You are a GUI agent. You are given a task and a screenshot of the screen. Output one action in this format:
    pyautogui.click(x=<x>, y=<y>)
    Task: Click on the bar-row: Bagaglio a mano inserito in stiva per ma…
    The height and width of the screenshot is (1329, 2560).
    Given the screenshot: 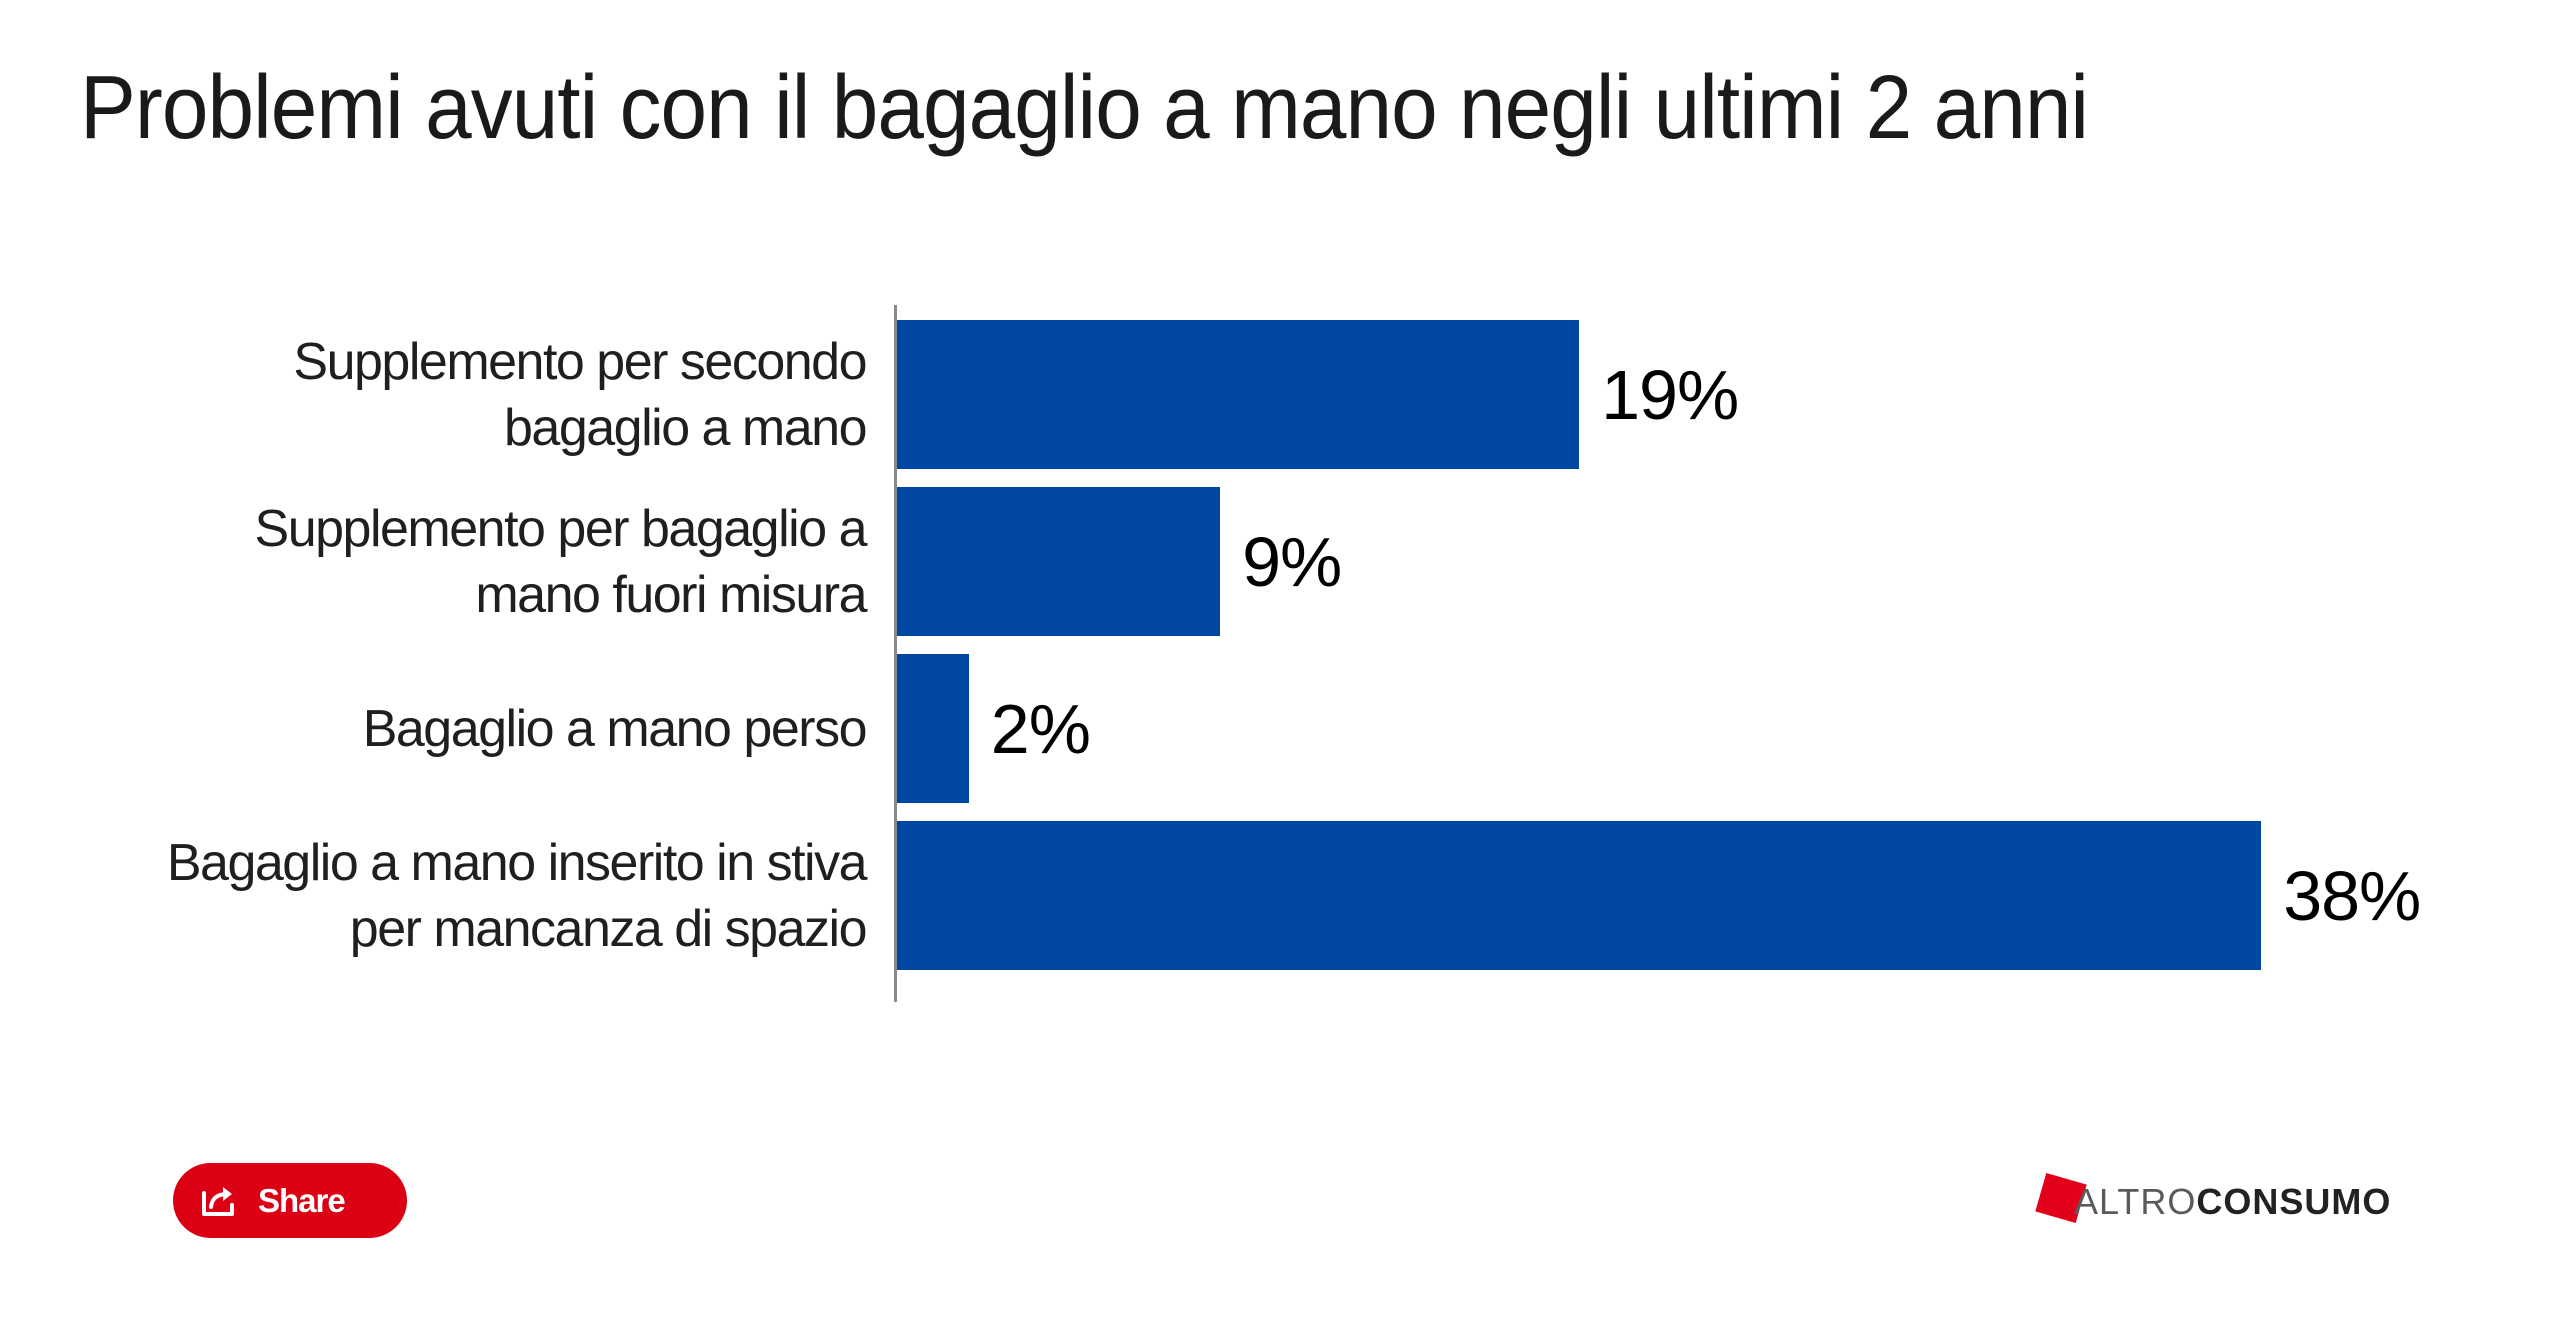 What is the action you would take?
    pyautogui.click(x=1280, y=895)
    